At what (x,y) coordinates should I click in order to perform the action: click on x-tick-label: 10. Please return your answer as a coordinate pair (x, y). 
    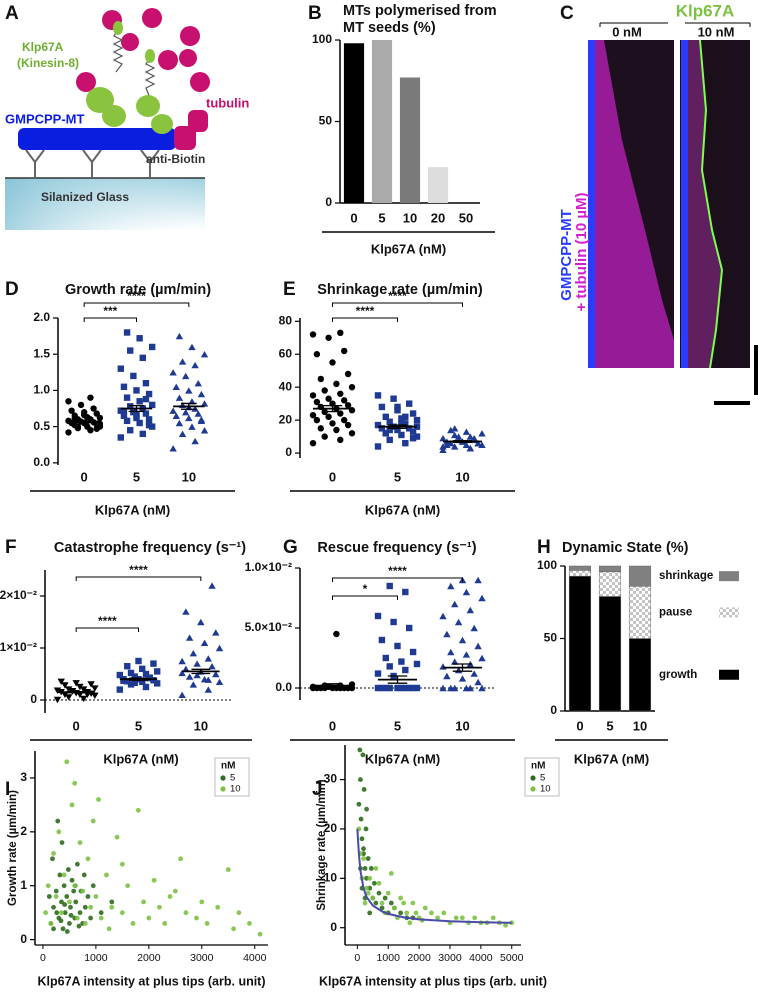
    Looking at the image, I should click on (410, 217).